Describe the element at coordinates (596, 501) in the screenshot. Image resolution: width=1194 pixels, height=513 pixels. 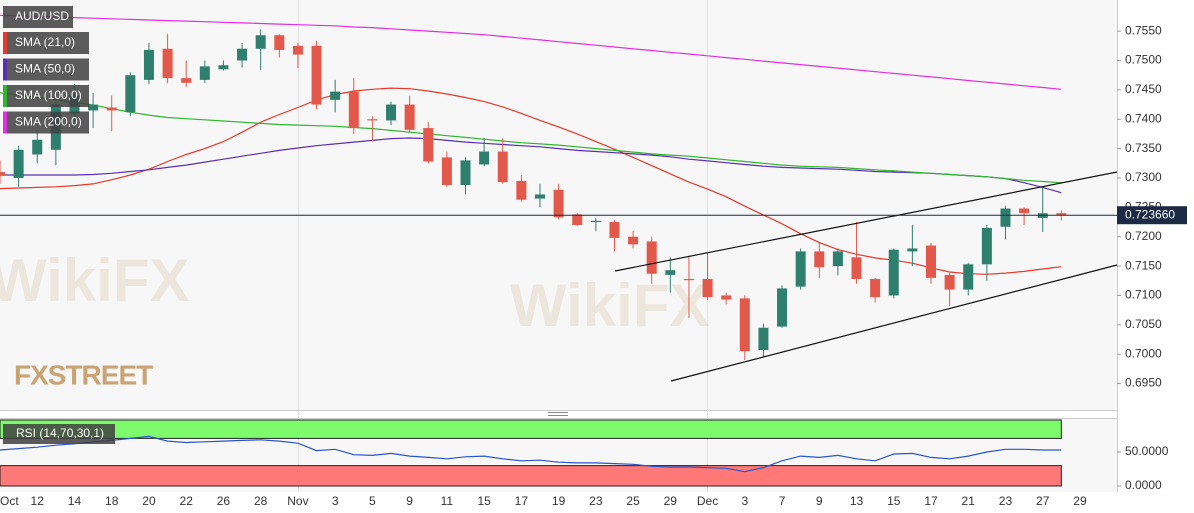
I see `x-tick-label: 23` at that location.